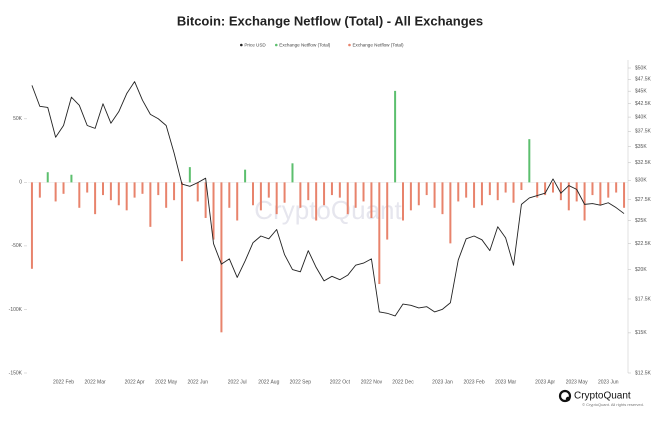  I want to click on y2-tick-label: $42.5K, so click(643, 104).